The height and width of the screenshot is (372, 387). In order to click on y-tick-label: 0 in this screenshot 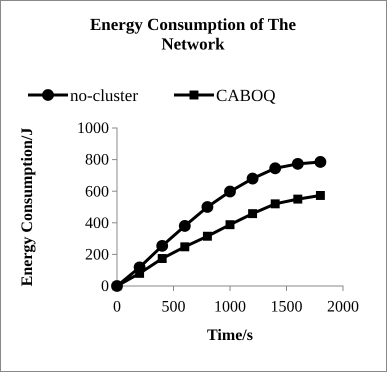, I will do `click(105, 287)`.